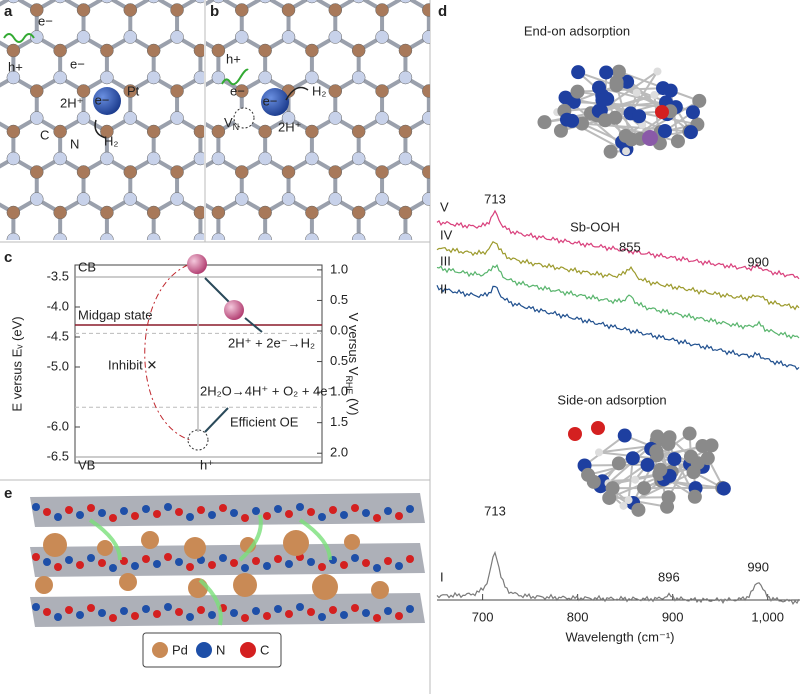 The image size is (800, 694). I want to click on label: 990, so click(758, 261).